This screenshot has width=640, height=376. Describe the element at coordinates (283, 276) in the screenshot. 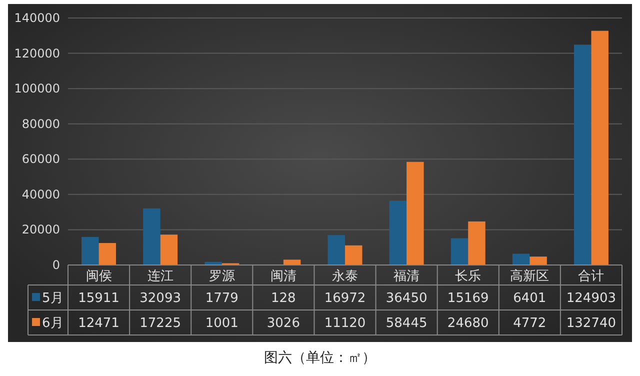

I see `x-tick-label: 闽清` at that location.